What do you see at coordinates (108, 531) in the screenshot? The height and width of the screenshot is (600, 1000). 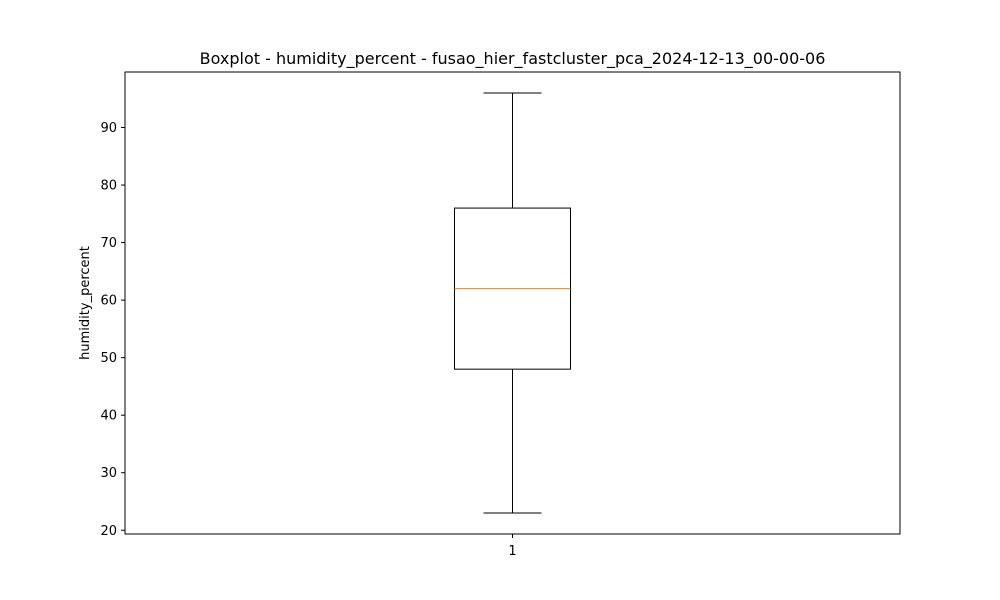 I see `y-tick-label: 20` at bounding box center [108, 531].